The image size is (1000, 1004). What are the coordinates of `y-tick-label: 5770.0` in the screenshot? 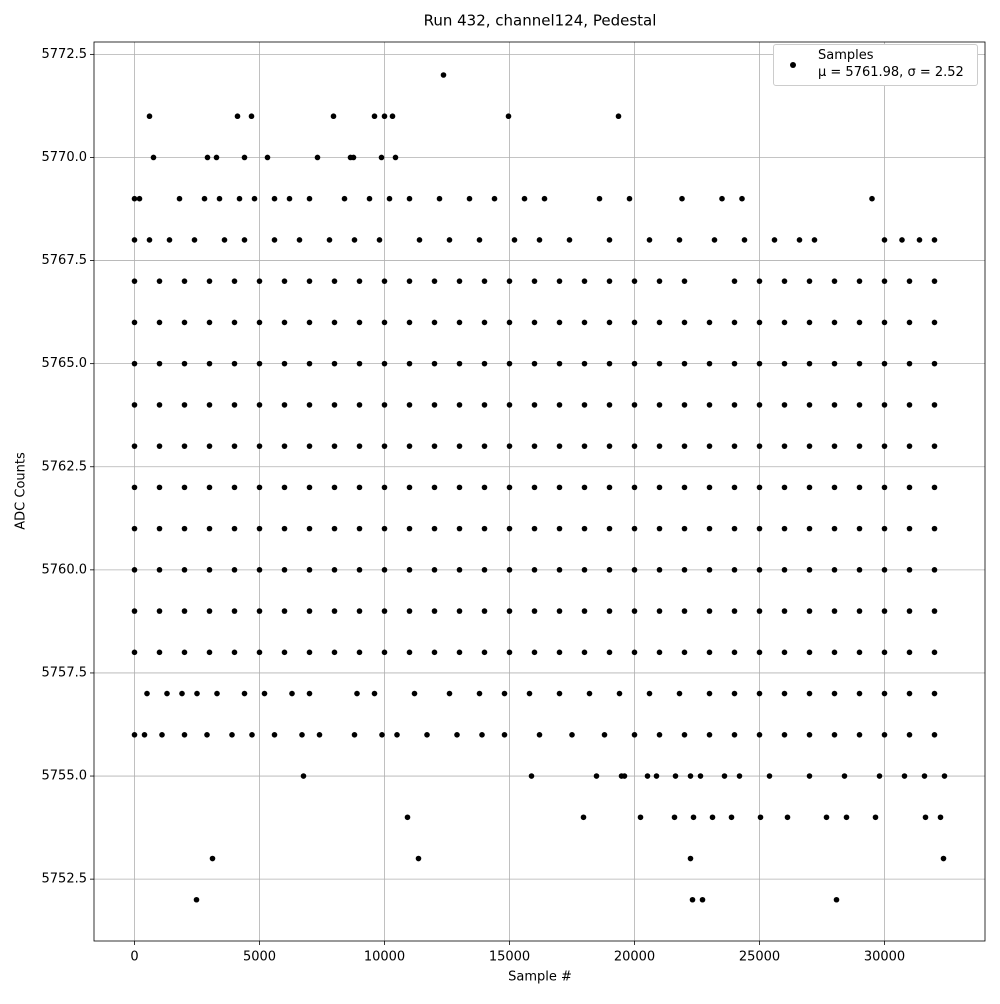 It's located at (65, 157).